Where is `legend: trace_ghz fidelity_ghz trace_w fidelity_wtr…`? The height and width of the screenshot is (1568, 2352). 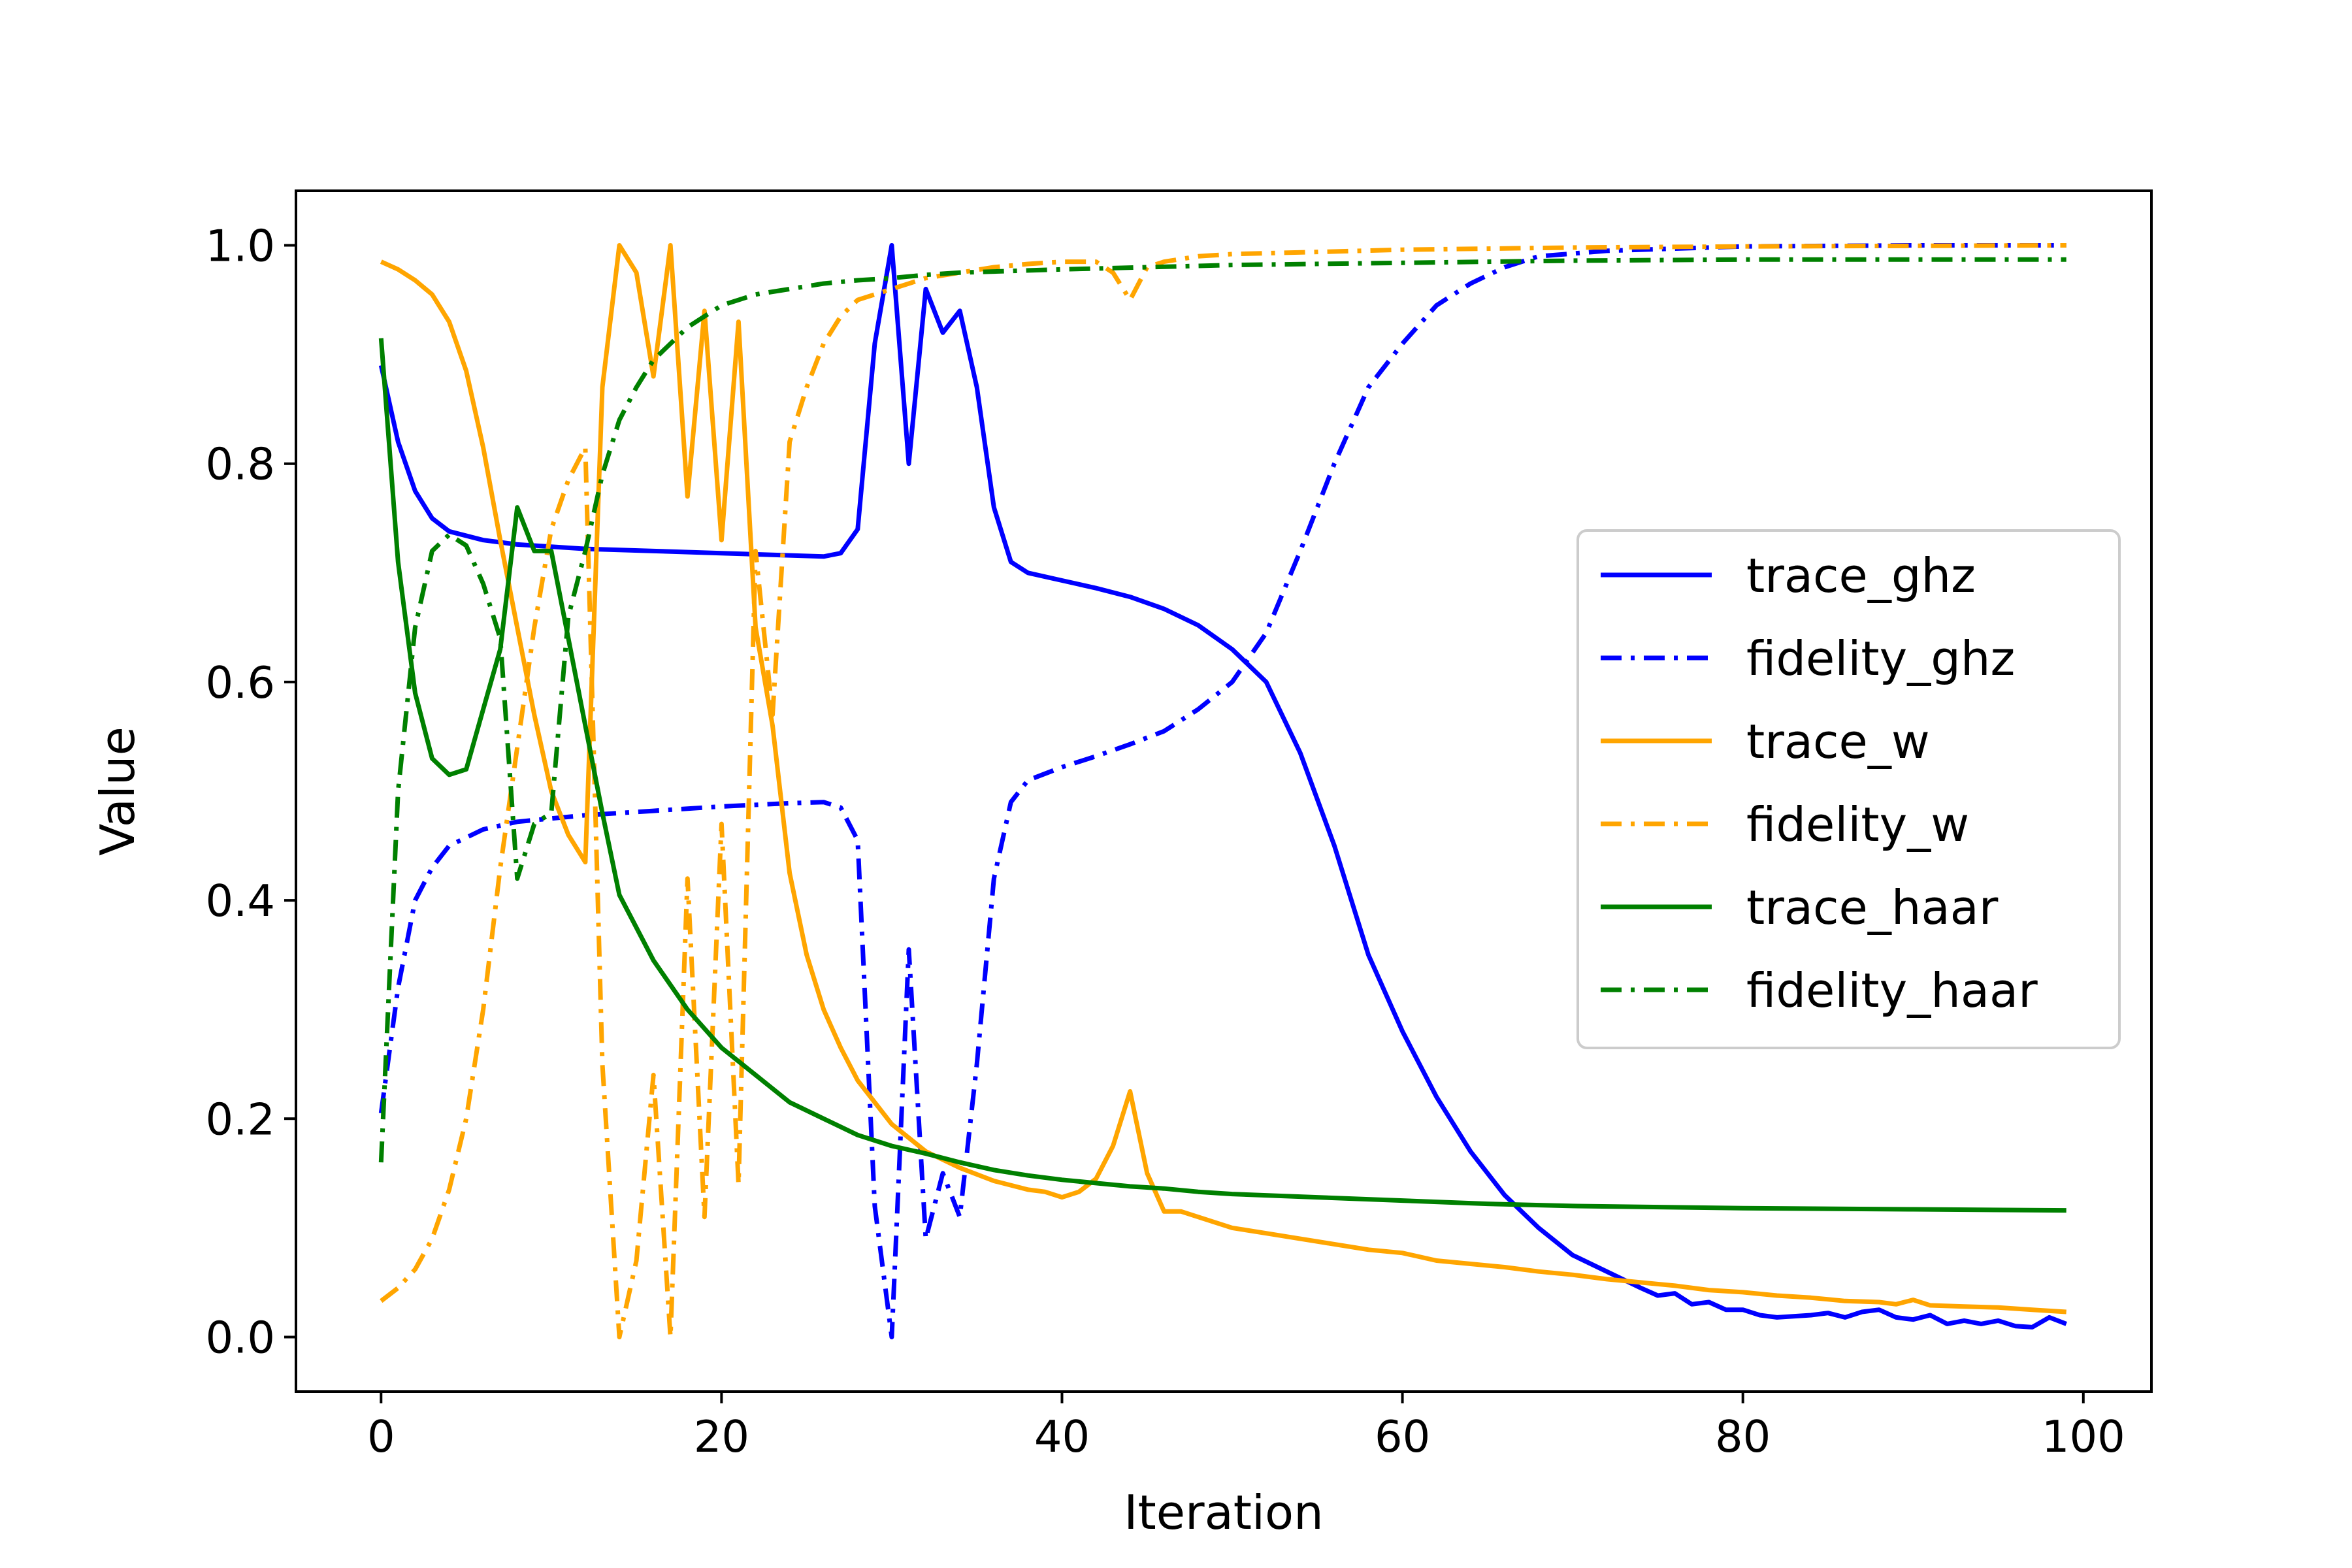 legend: trace_ghz fidelity_ghz trace_w fidelity_wtr… is located at coordinates (1848, 789).